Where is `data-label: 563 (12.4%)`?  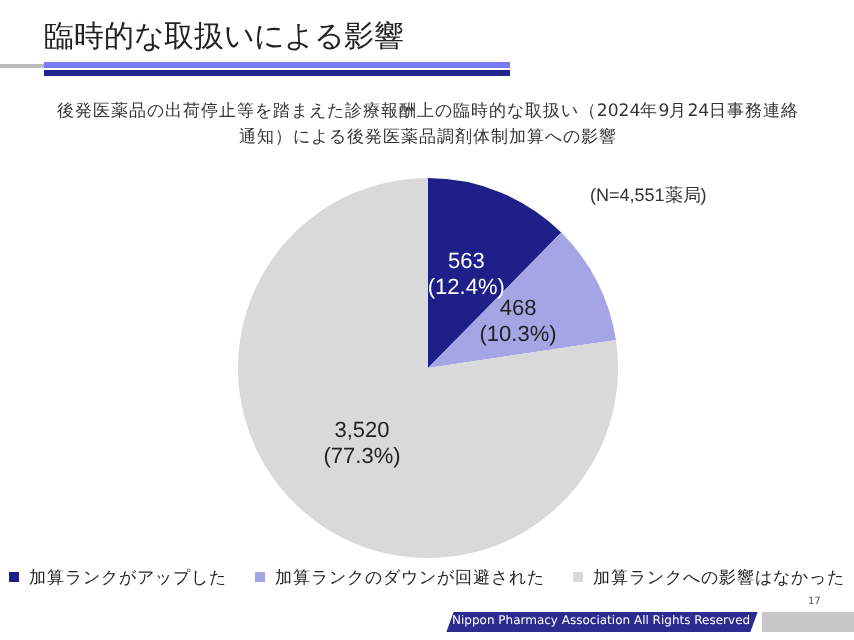 data-label: 563 (12.4%) is located at coordinates (466, 274).